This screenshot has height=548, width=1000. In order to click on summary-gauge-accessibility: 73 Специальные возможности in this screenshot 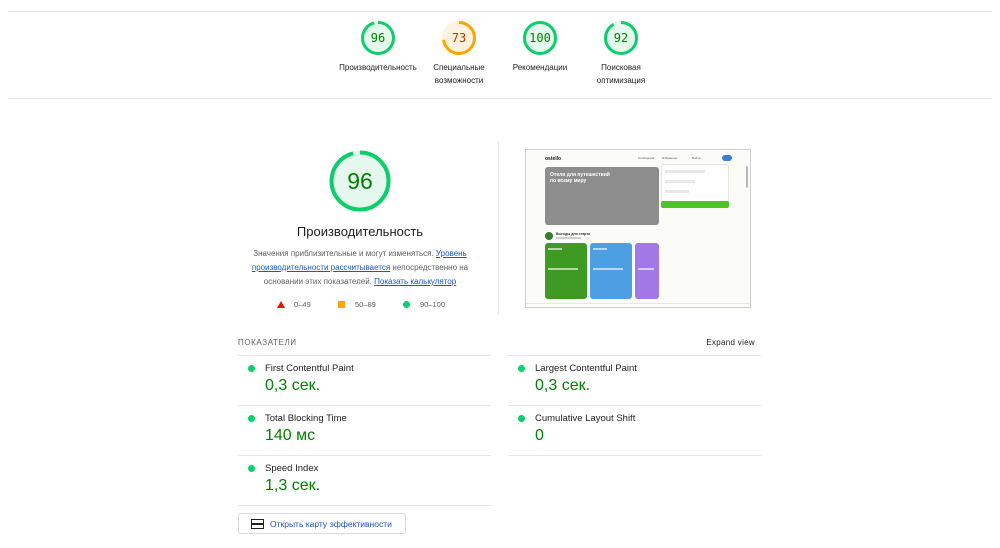, I will do `click(459, 53)`.